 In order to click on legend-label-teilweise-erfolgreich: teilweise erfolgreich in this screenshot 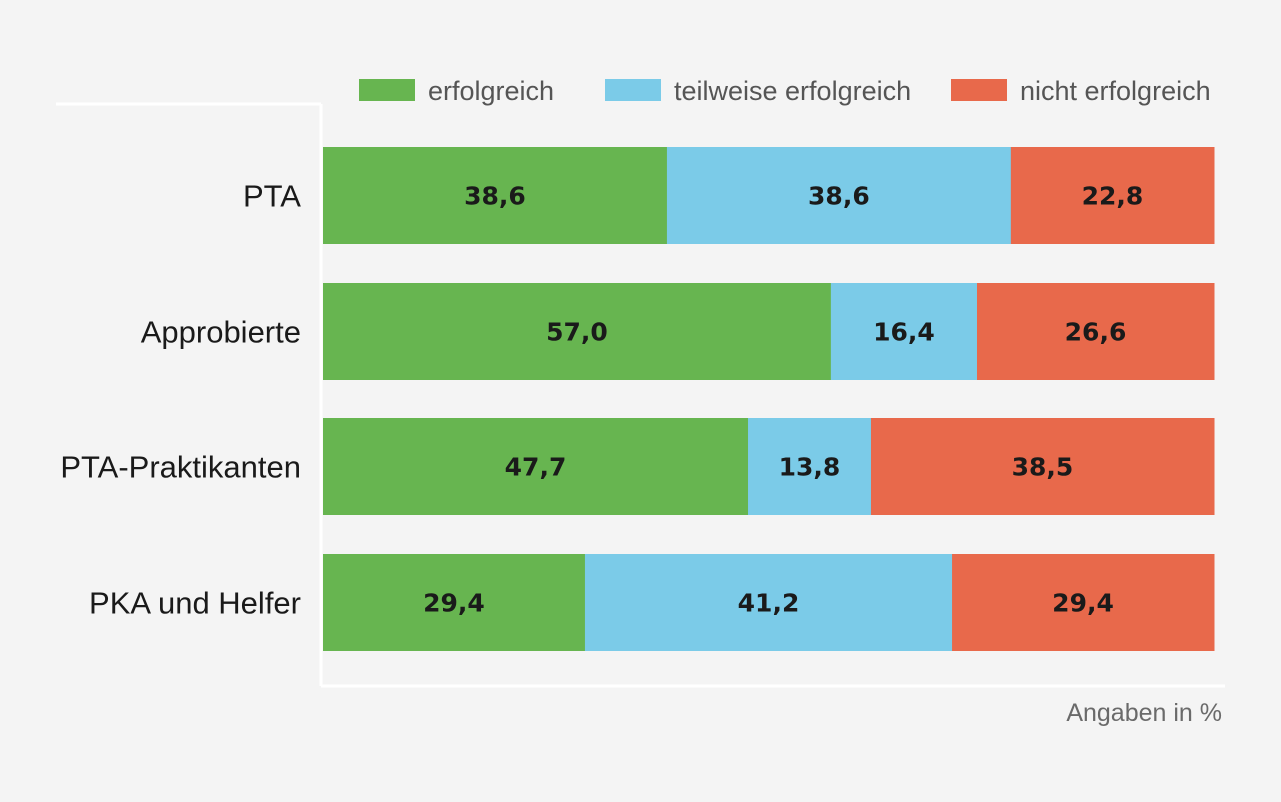, I will do `click(792, 91)`.